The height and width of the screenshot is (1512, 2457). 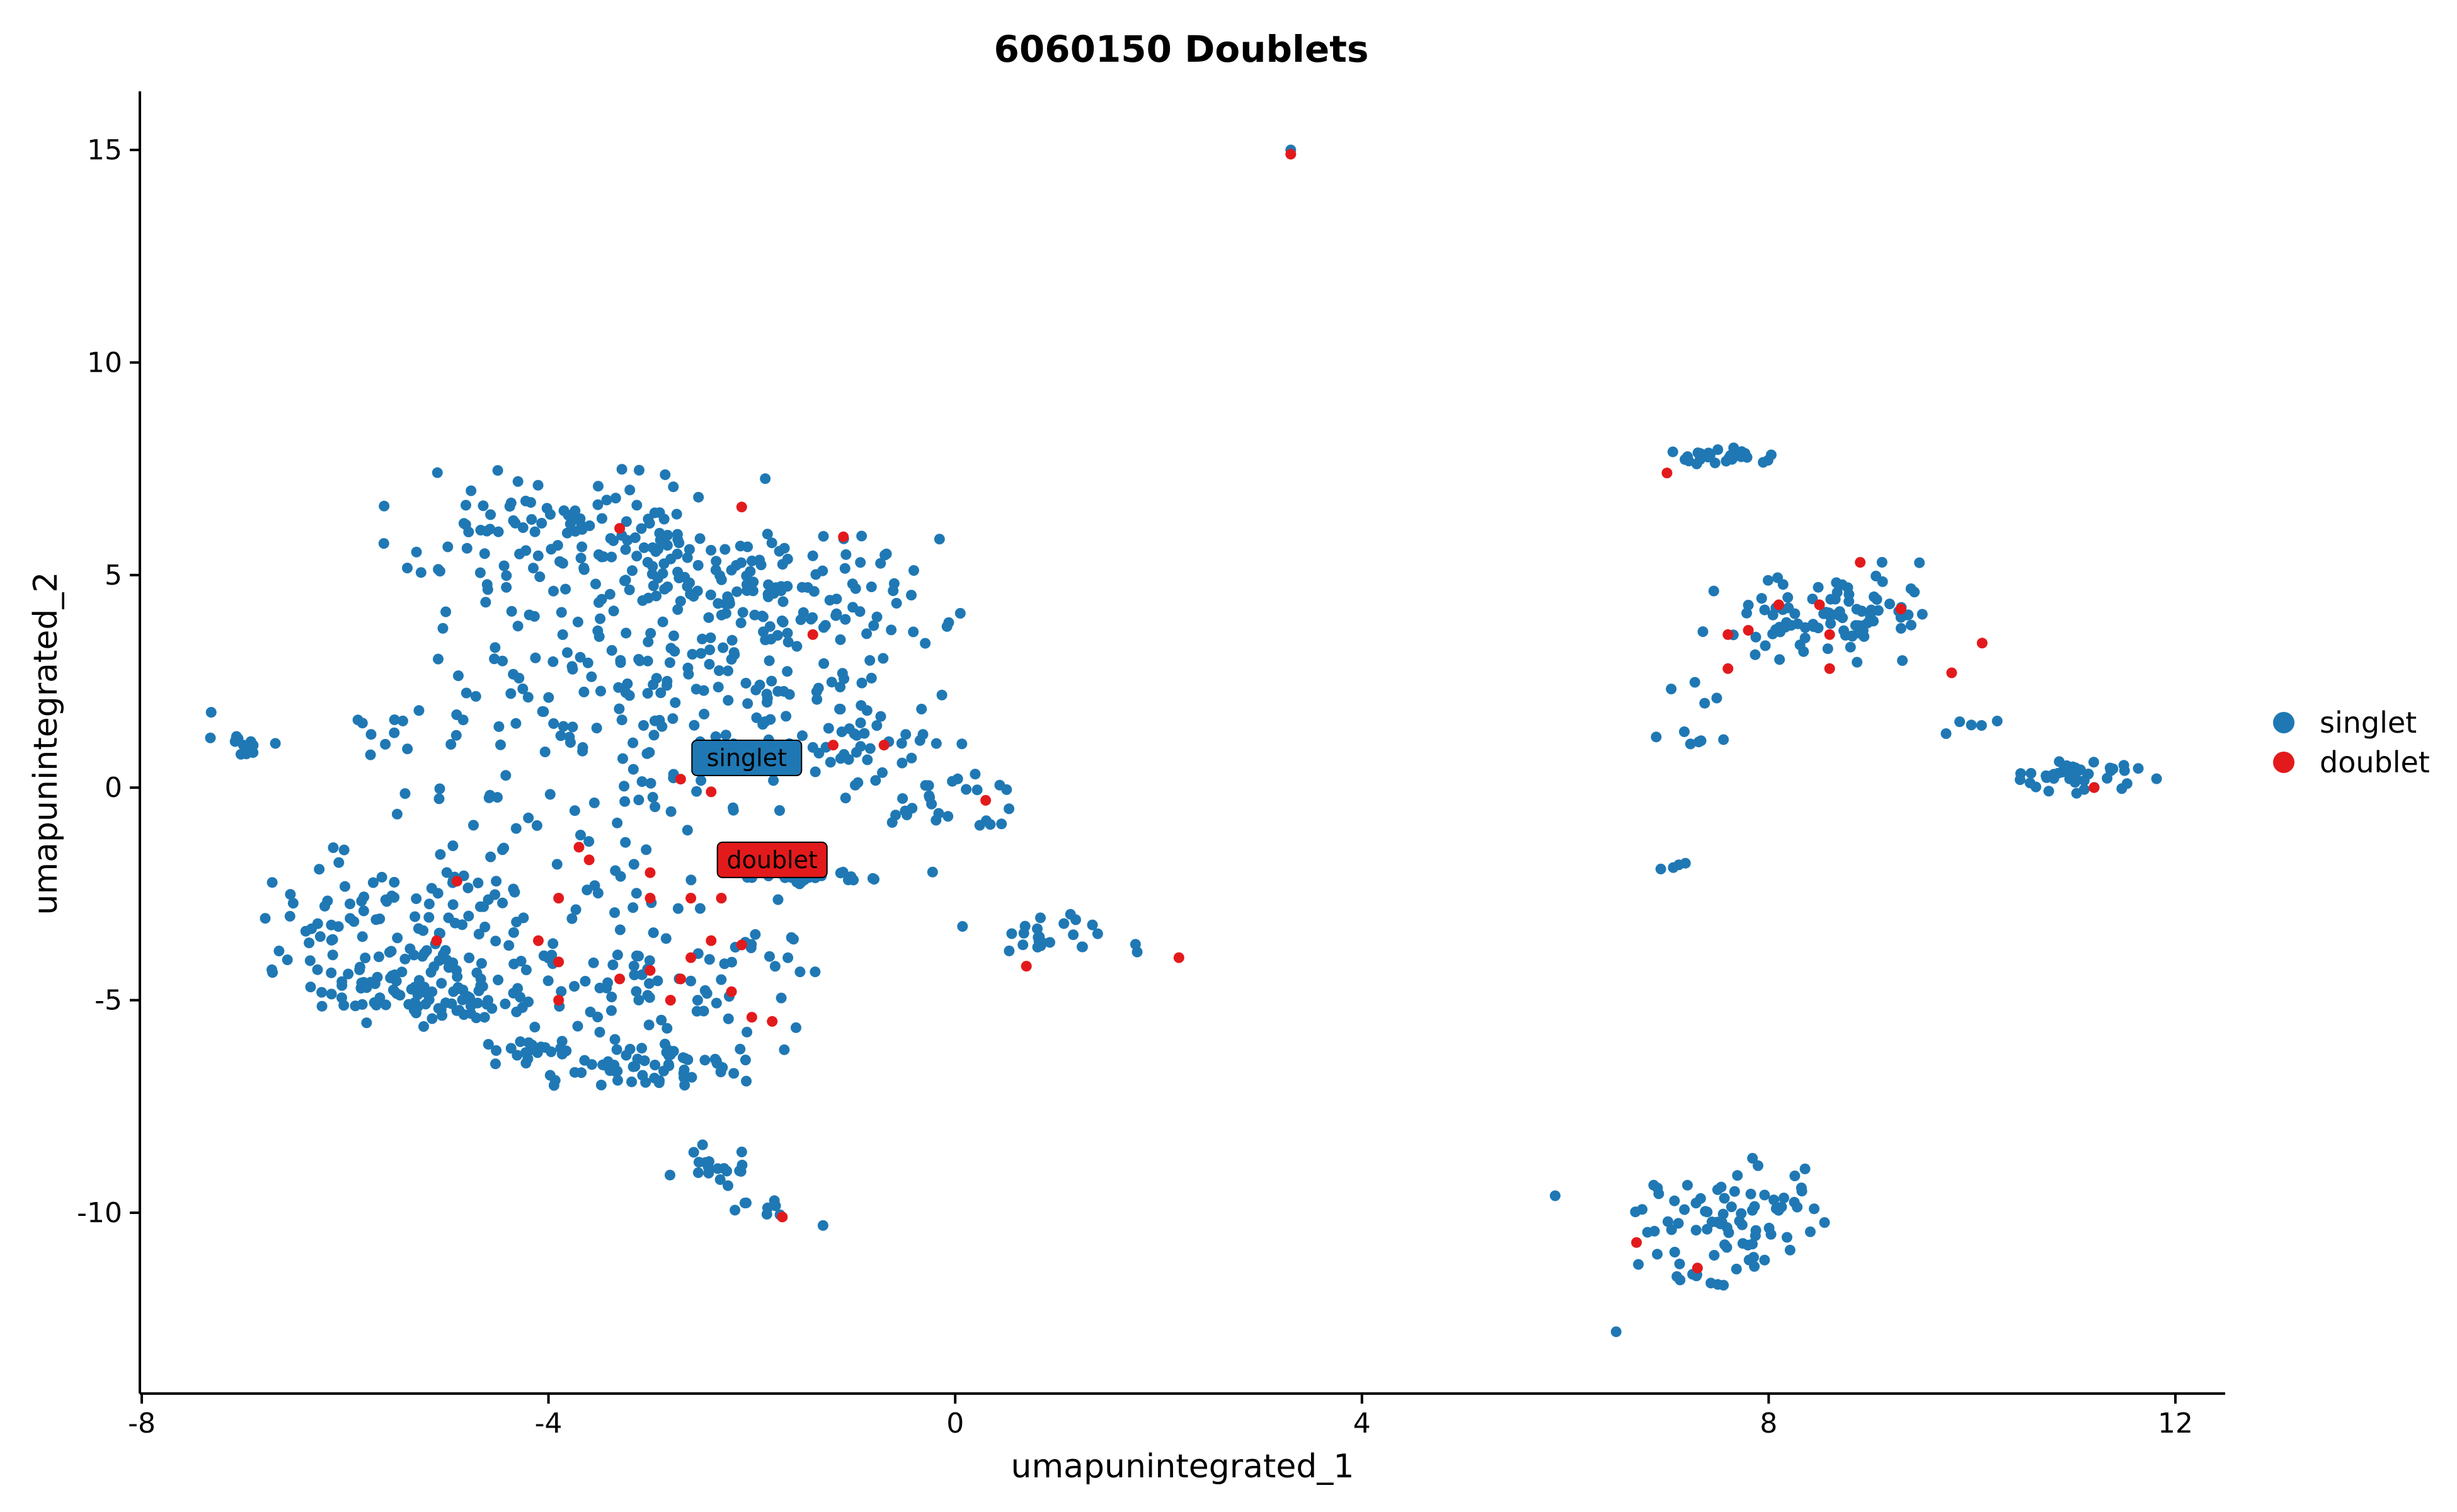 What do you see at coordinates (955, 1423) in the screenshot?
I see `x-tick-label: 0` at bounding box center [955, 1423].